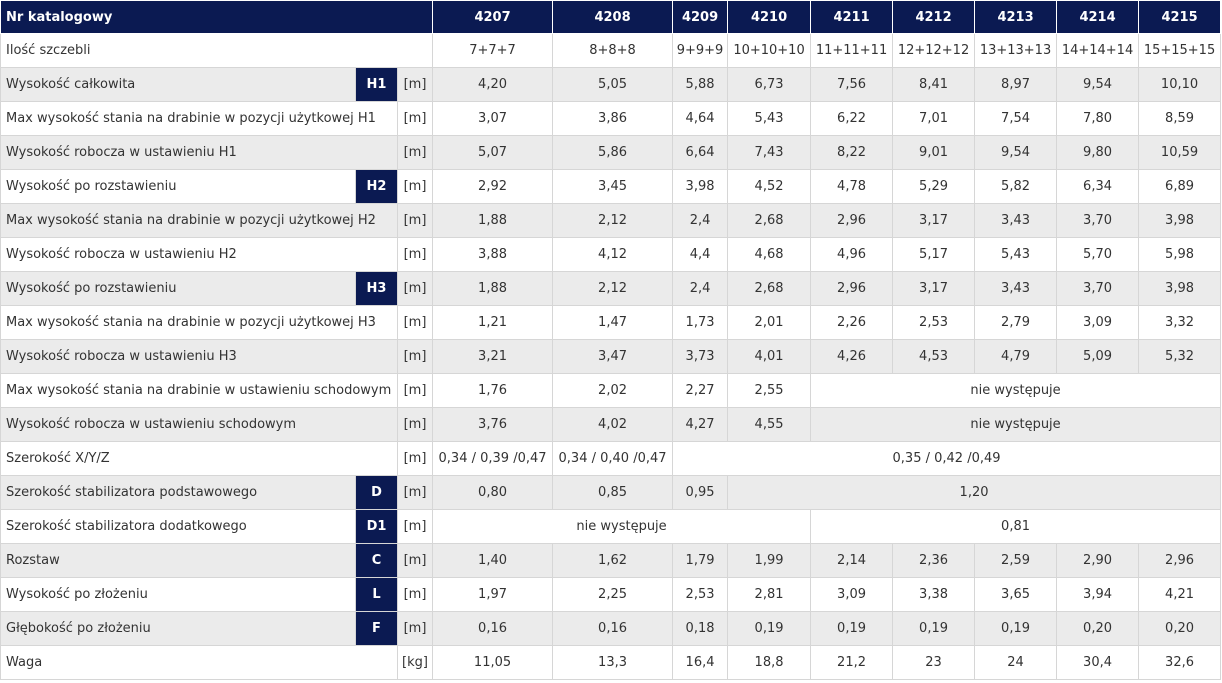  What do you see at coordinates (199, 254) in the screenshot?
I see `row-label: Wysokość robocza w ustawieniu H2` at bounding box center [199, 254].